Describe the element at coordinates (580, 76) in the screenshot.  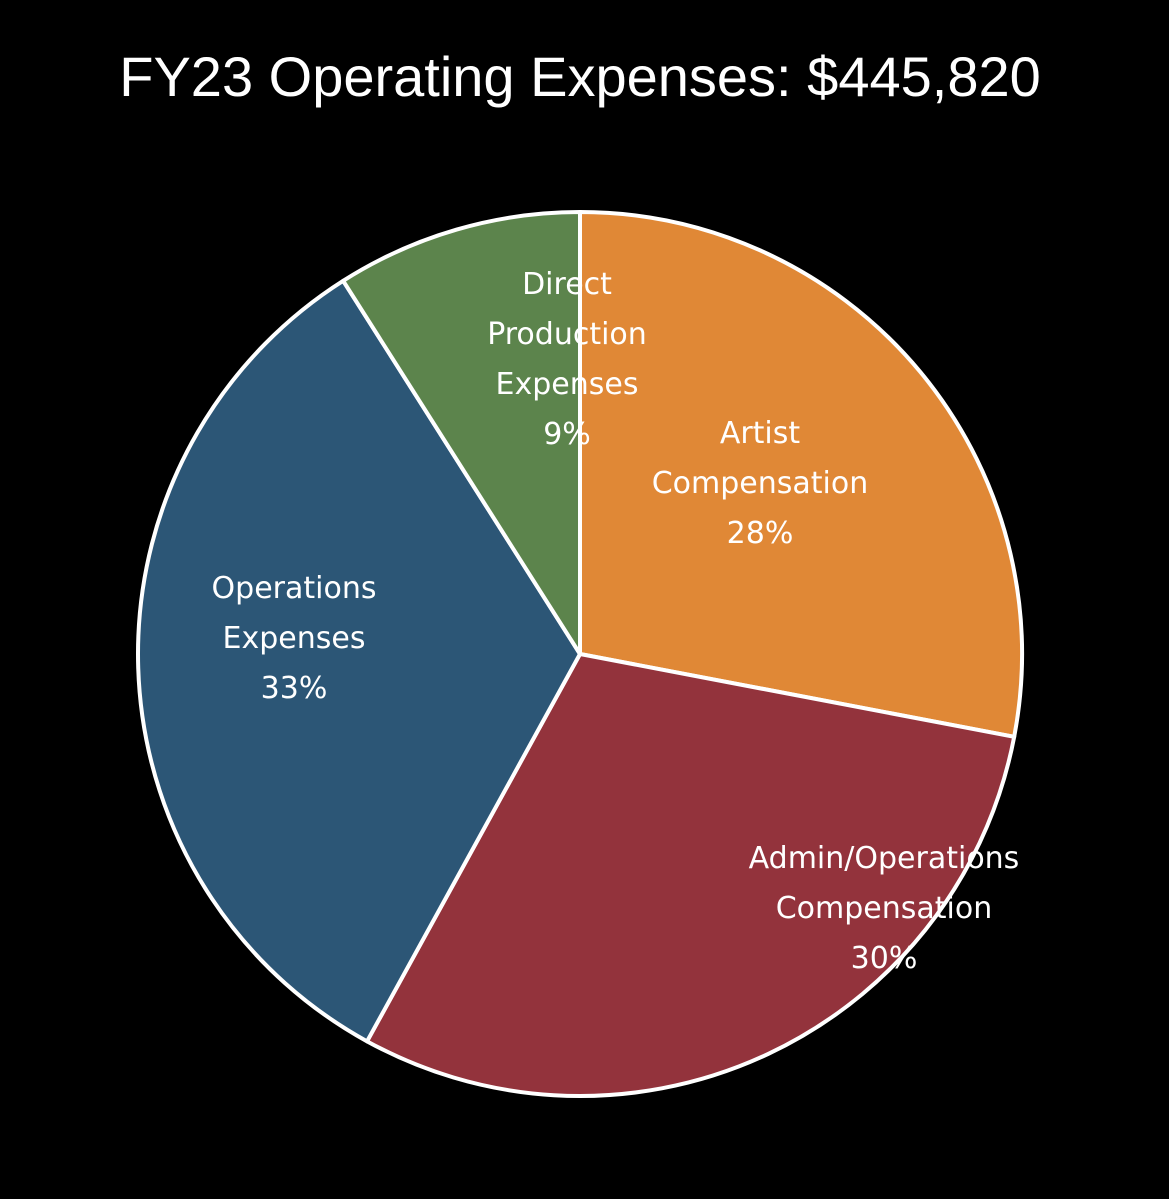
I see `chart-title: FY23 Operating Expenses: $445,820` at that location.